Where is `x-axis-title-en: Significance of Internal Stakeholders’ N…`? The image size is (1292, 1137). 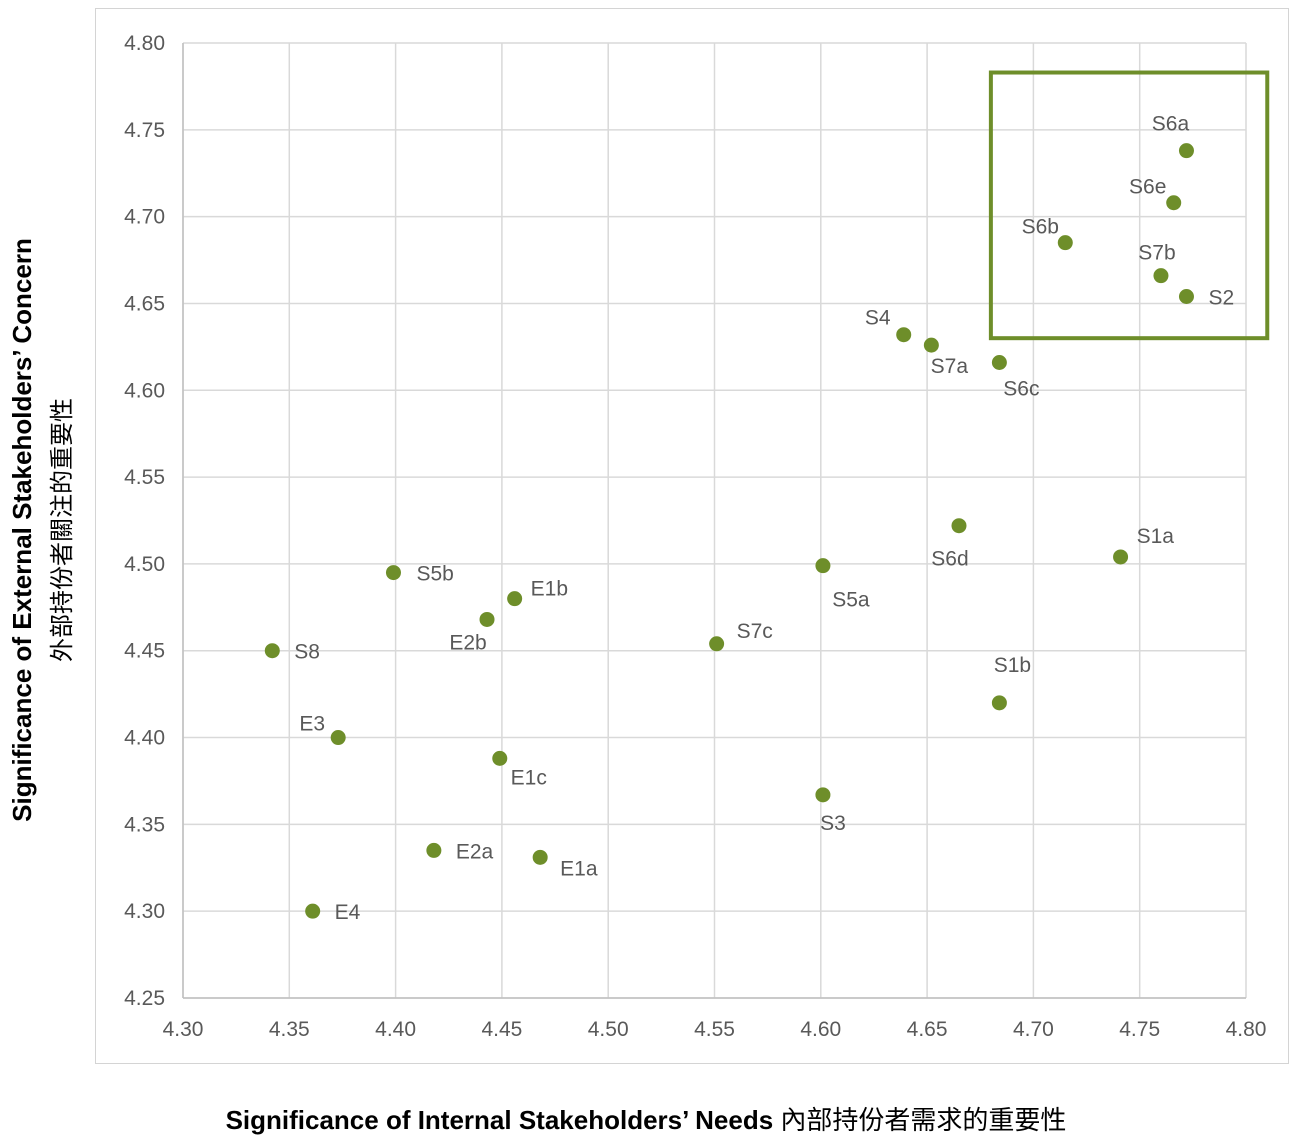 x-axis-title-en: Significance of Internal Stakeholders’ N… is located at coordinates (499, 1120).